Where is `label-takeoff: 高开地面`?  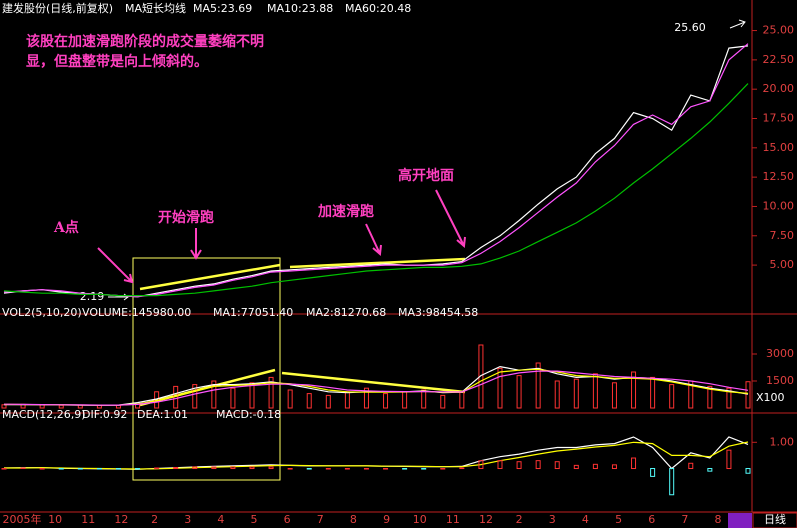 label-takeoff: 高开地面 is located at coordinates (426, 175).